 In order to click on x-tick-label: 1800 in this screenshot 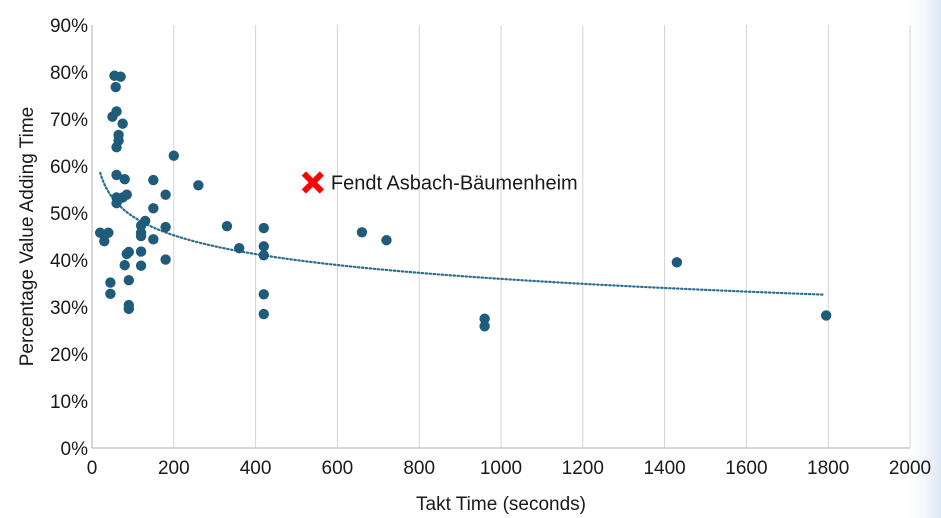, I will do `click(828, 468)`.